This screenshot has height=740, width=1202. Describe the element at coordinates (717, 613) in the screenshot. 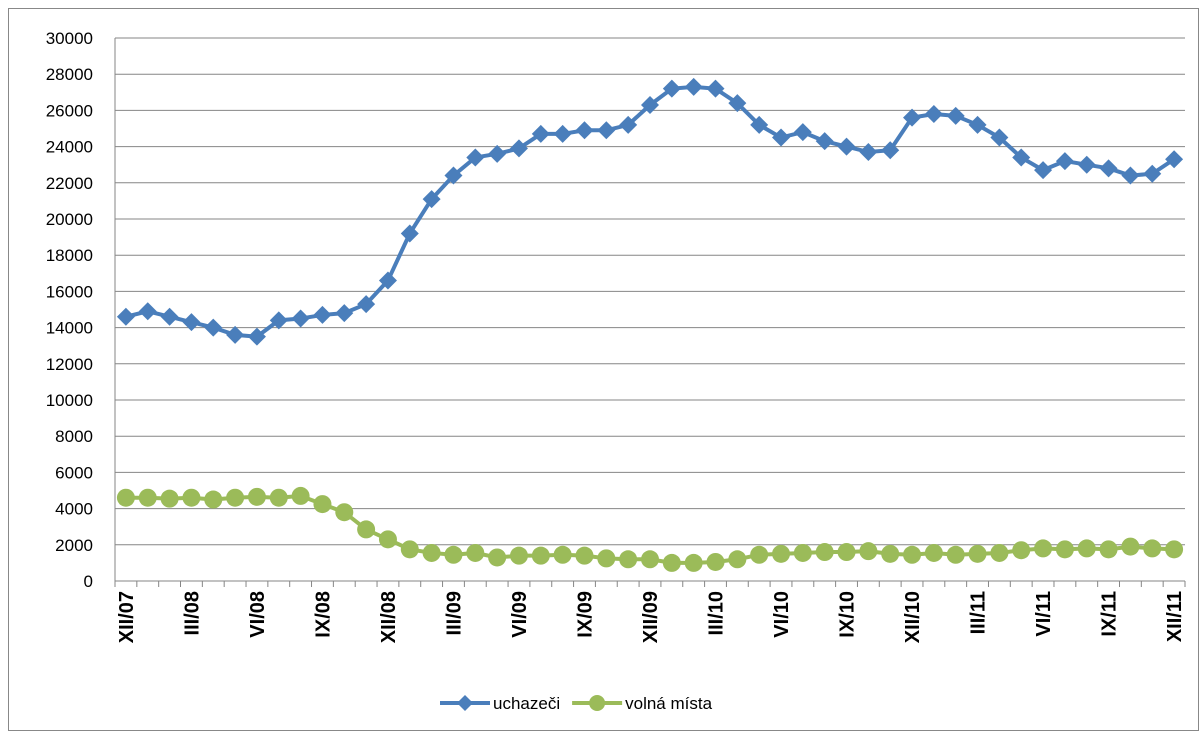

I see `x-tick-label: III/10` at that location.